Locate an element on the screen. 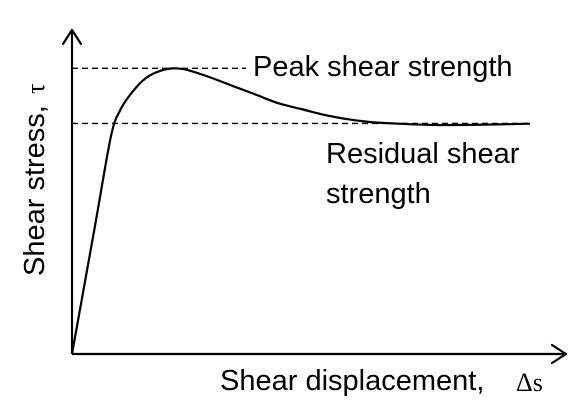 The width and height of the screenshot is (584, 412). x-axis-symbol: Δs is located at coordinates (529, 382).